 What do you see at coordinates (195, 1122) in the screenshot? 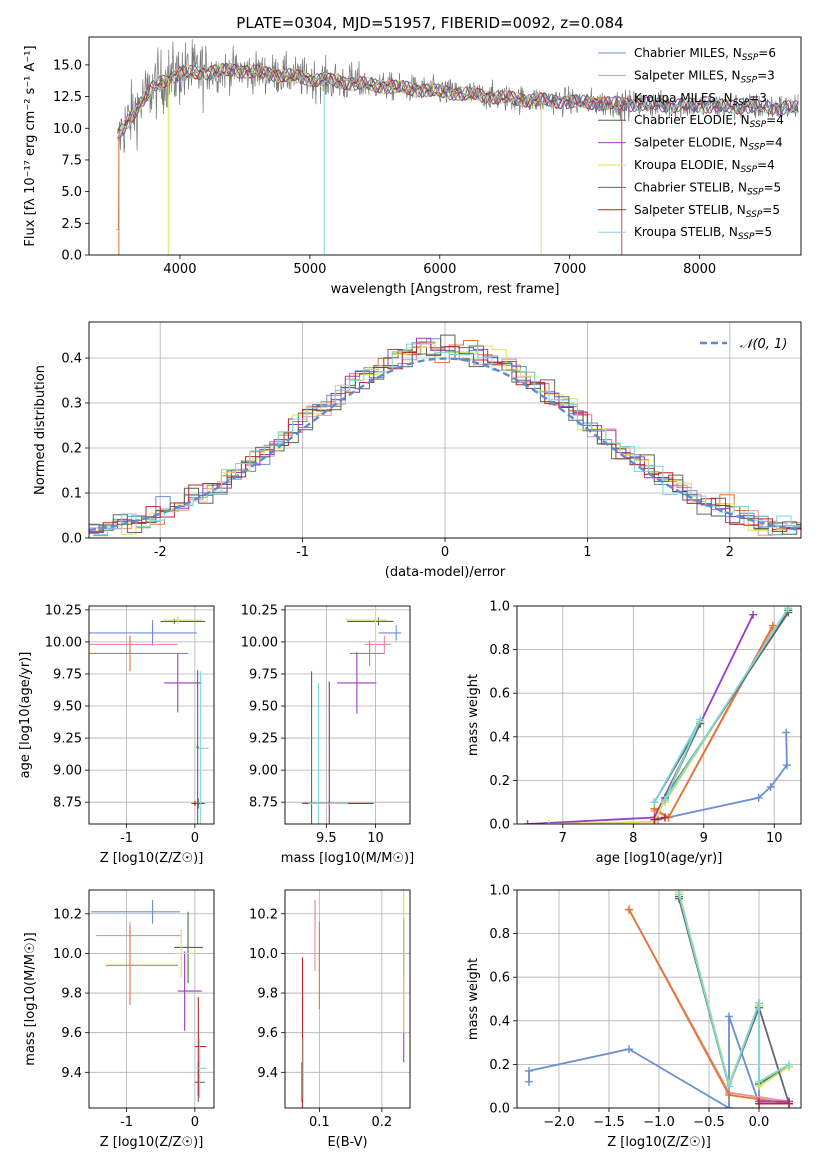
I see `x-tick-label: 0` at bounding box center [195, 1122].